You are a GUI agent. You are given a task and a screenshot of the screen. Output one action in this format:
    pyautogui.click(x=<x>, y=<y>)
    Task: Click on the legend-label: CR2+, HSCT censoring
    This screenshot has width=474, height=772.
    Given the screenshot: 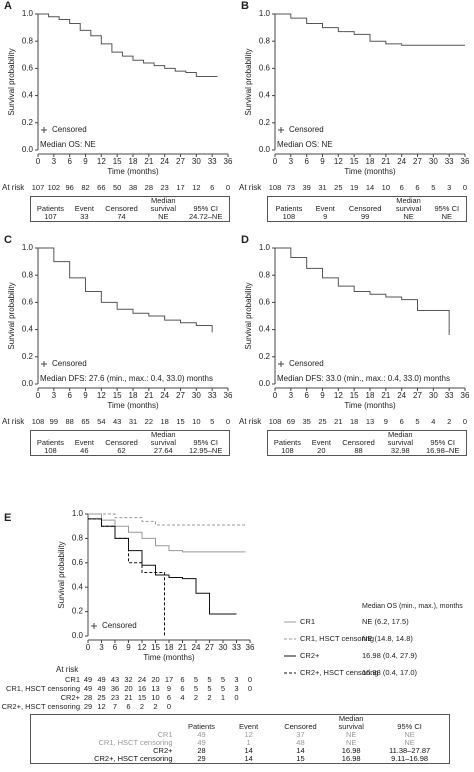 What is the action you would take?
    pyautogui.click(x=339, y=672)
    